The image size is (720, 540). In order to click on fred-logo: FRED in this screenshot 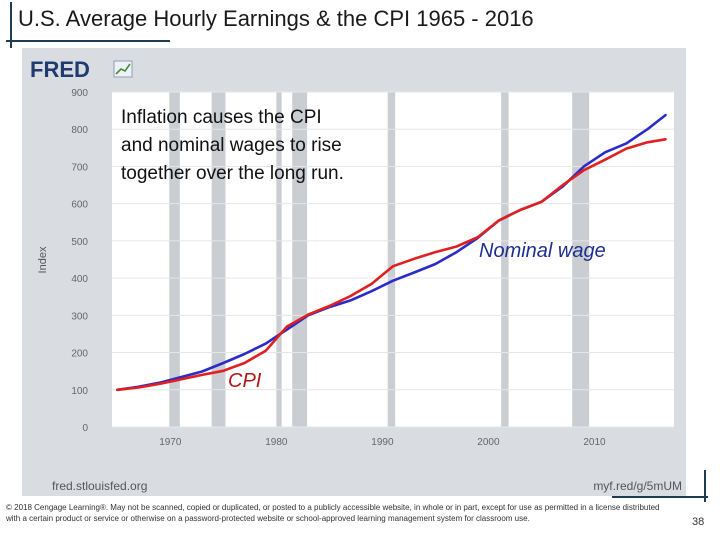, I will do `click(81, 69)`.